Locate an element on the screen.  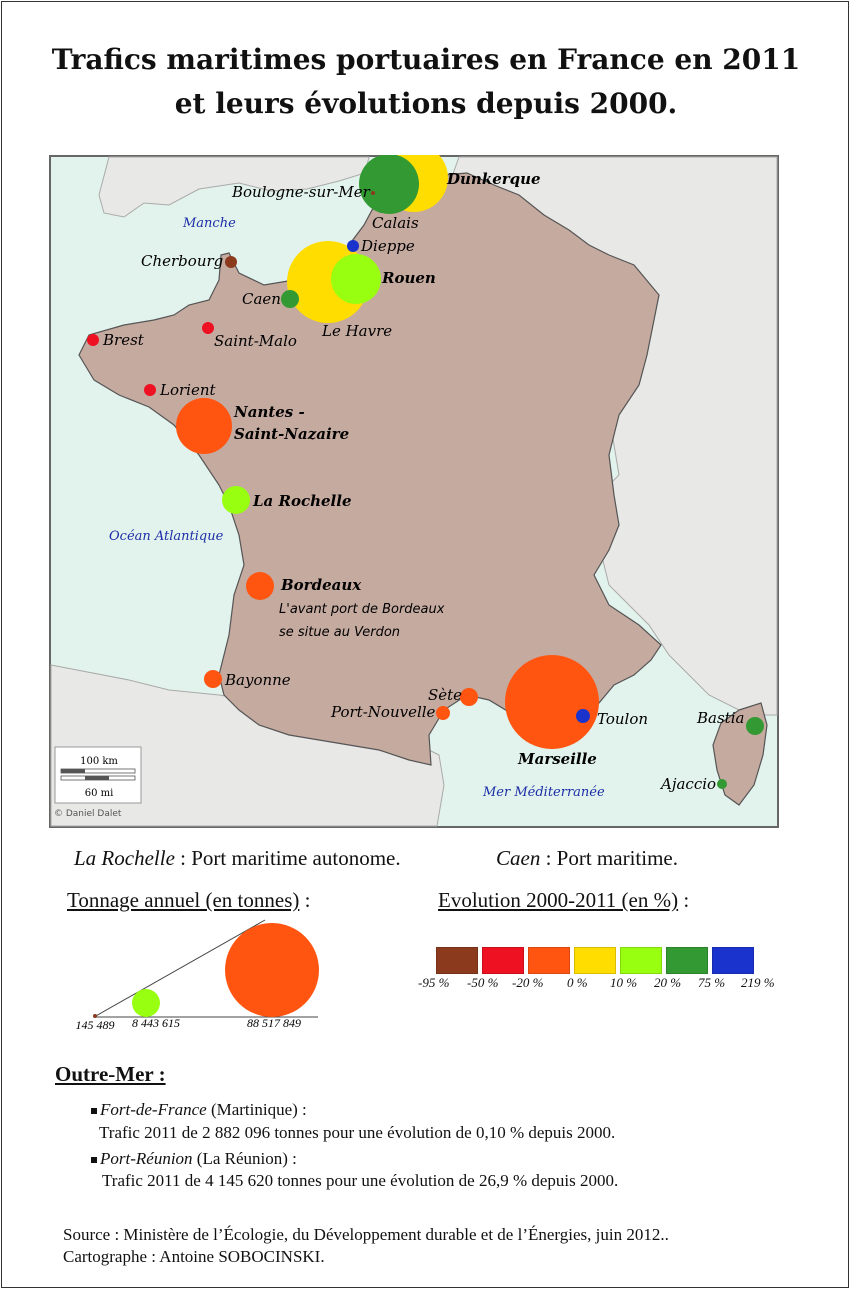
port-label: Cherbourg is located at coordinates (182, 261).